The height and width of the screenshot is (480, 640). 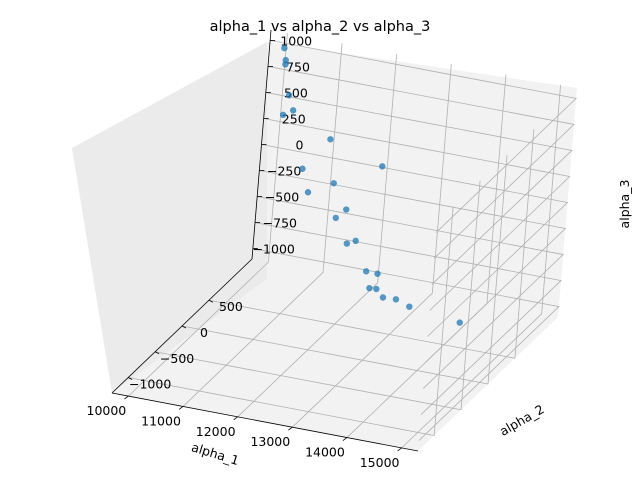 What do you see at coordinates (204, 332) in the screenshot?
I see `y-tick-label: 0` at bounding box center [204, 332].